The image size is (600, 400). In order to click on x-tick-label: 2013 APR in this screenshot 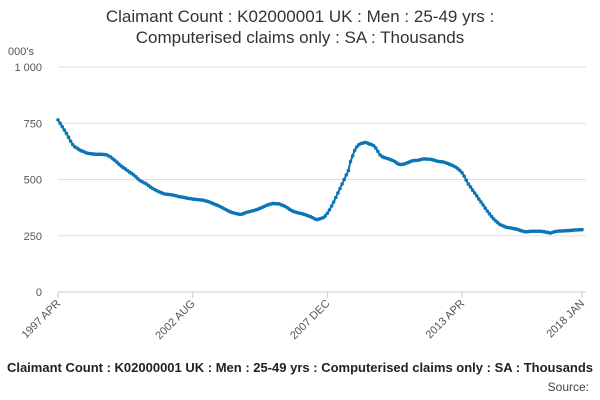, I will do `click(446, 320)`.